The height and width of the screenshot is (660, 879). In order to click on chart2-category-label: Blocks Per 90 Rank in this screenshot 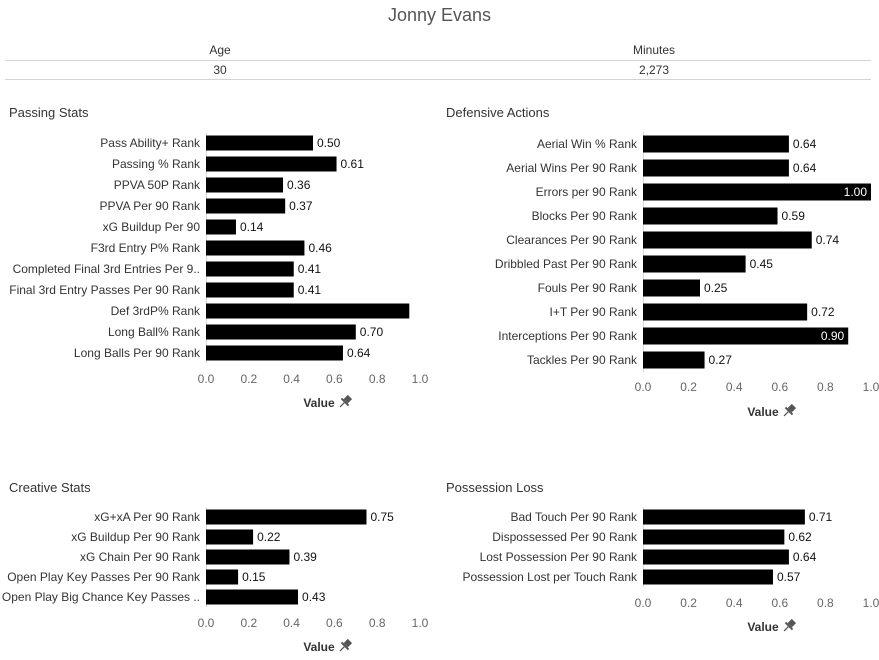, I will do `click(585, 216)`.